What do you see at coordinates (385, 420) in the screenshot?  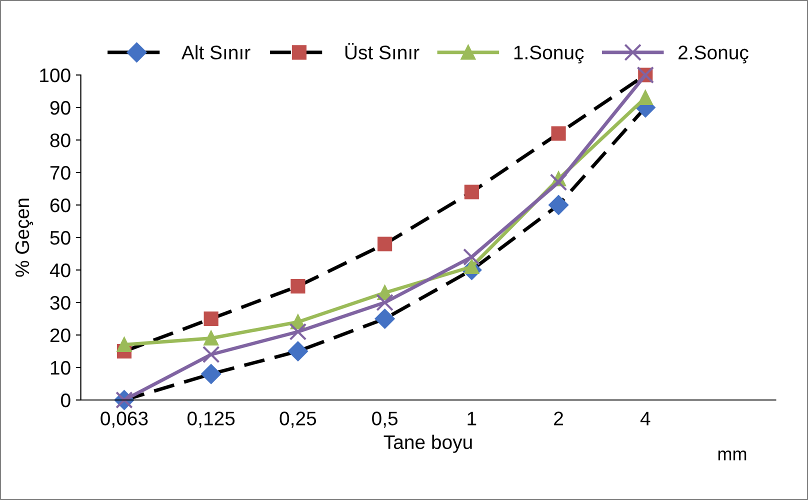 I see `x-tick-label: 0,5` at bounding box center [385, 420].